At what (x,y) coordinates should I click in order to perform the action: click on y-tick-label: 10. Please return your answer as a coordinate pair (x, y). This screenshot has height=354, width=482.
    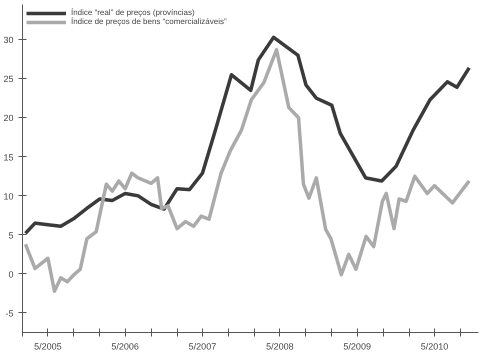
    Looking at the image, I should click on (8, 196).